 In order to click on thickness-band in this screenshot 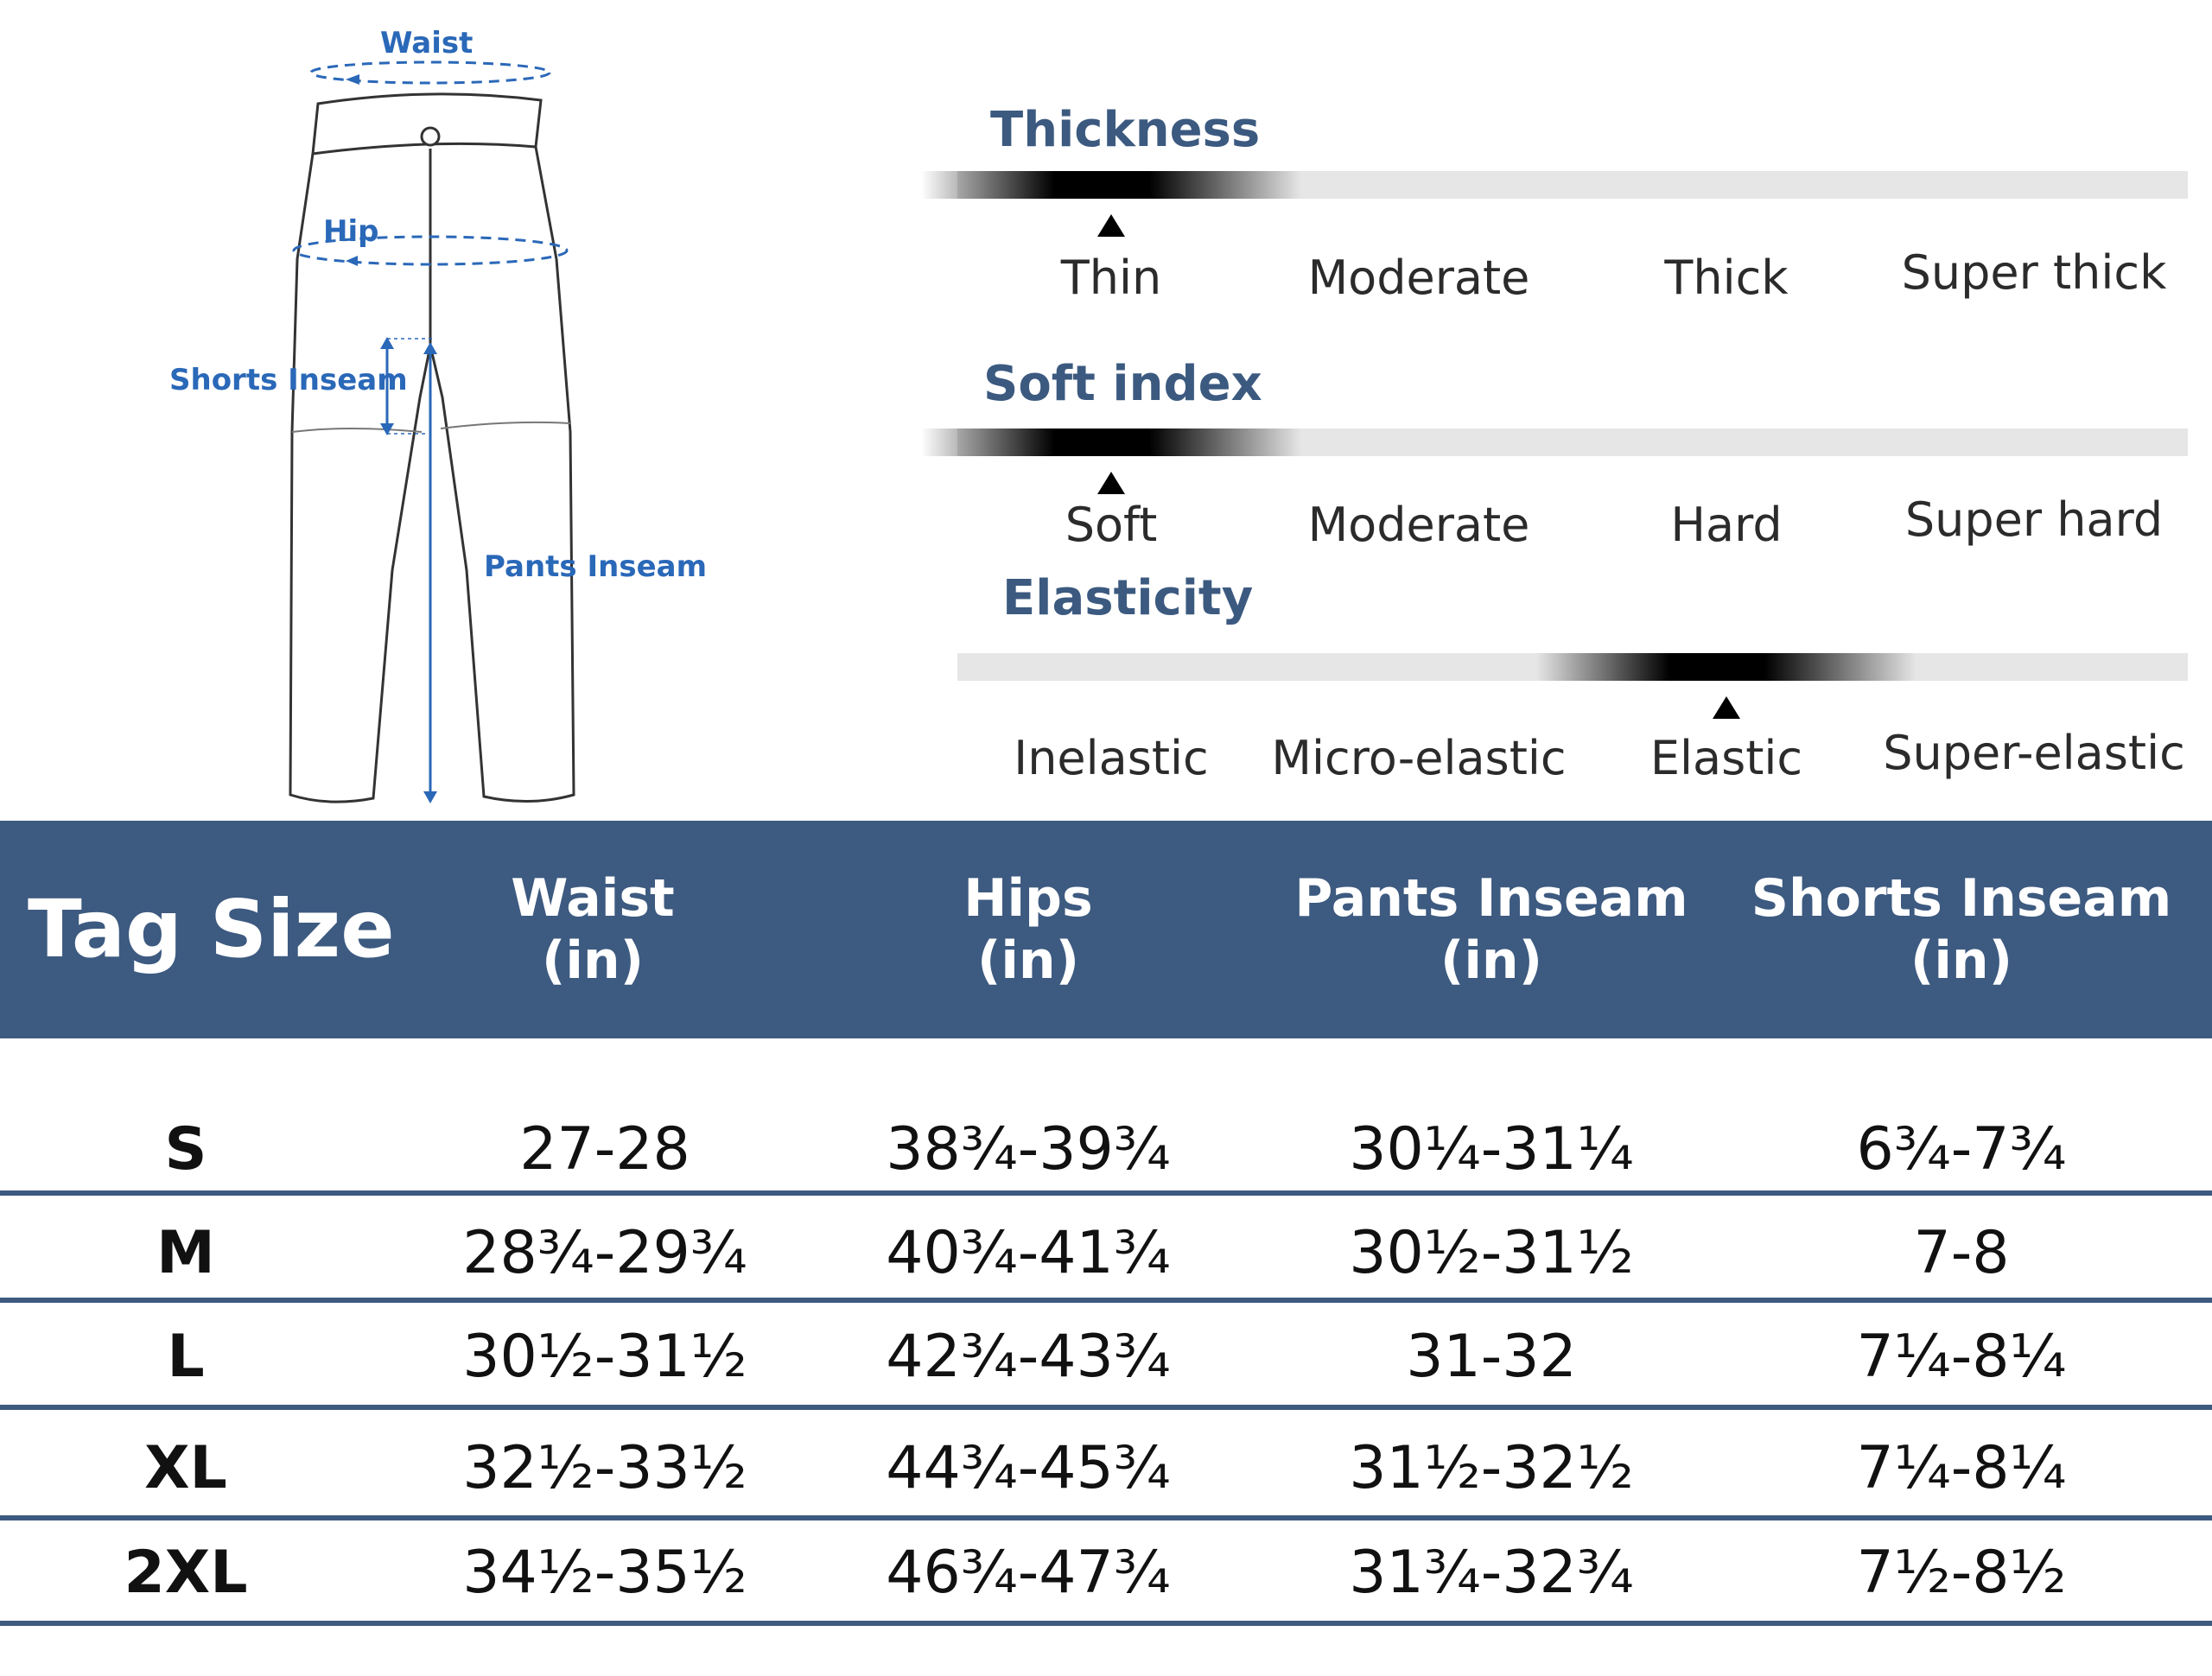, I will do `click(1111, 185)`.